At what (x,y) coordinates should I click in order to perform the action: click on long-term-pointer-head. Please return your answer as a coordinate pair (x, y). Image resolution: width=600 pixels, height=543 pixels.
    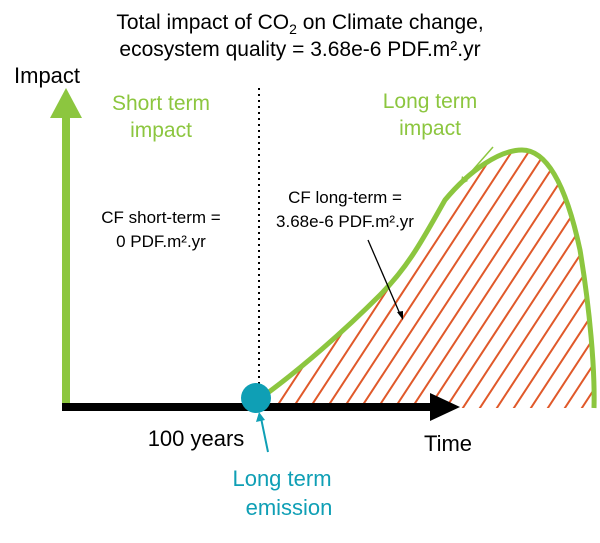
    Looking at the image, I should click on (464, 180).